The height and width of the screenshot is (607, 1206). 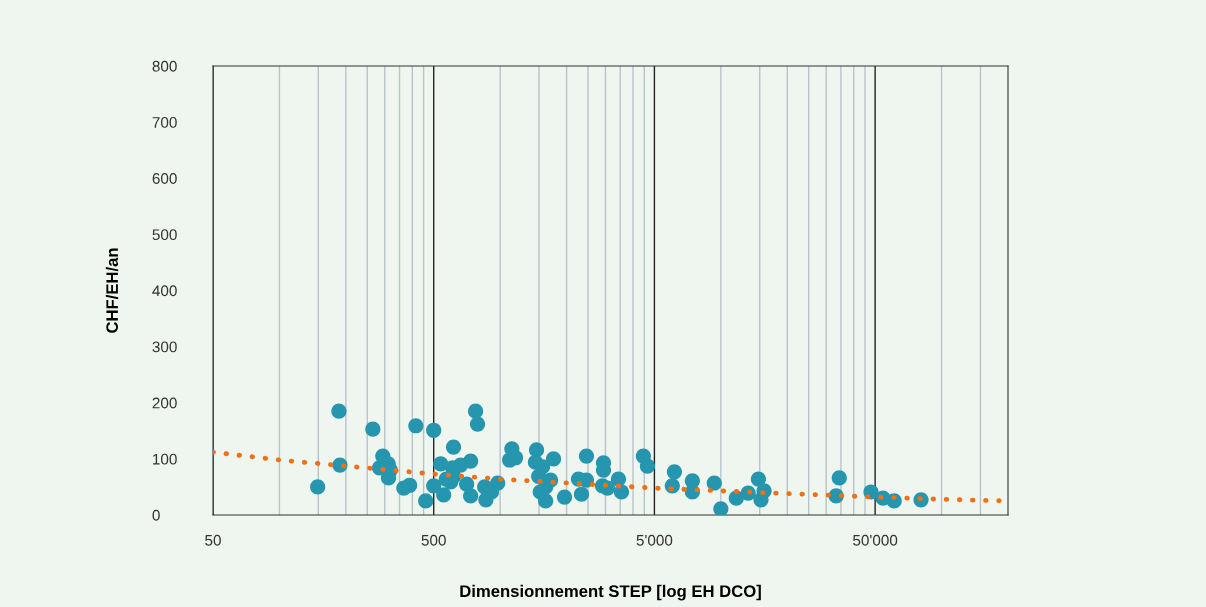 What do you see at coordinates (164, 347) in the screenshot?
I see `y-tick-label: 300` at bounding box center [164, 347].